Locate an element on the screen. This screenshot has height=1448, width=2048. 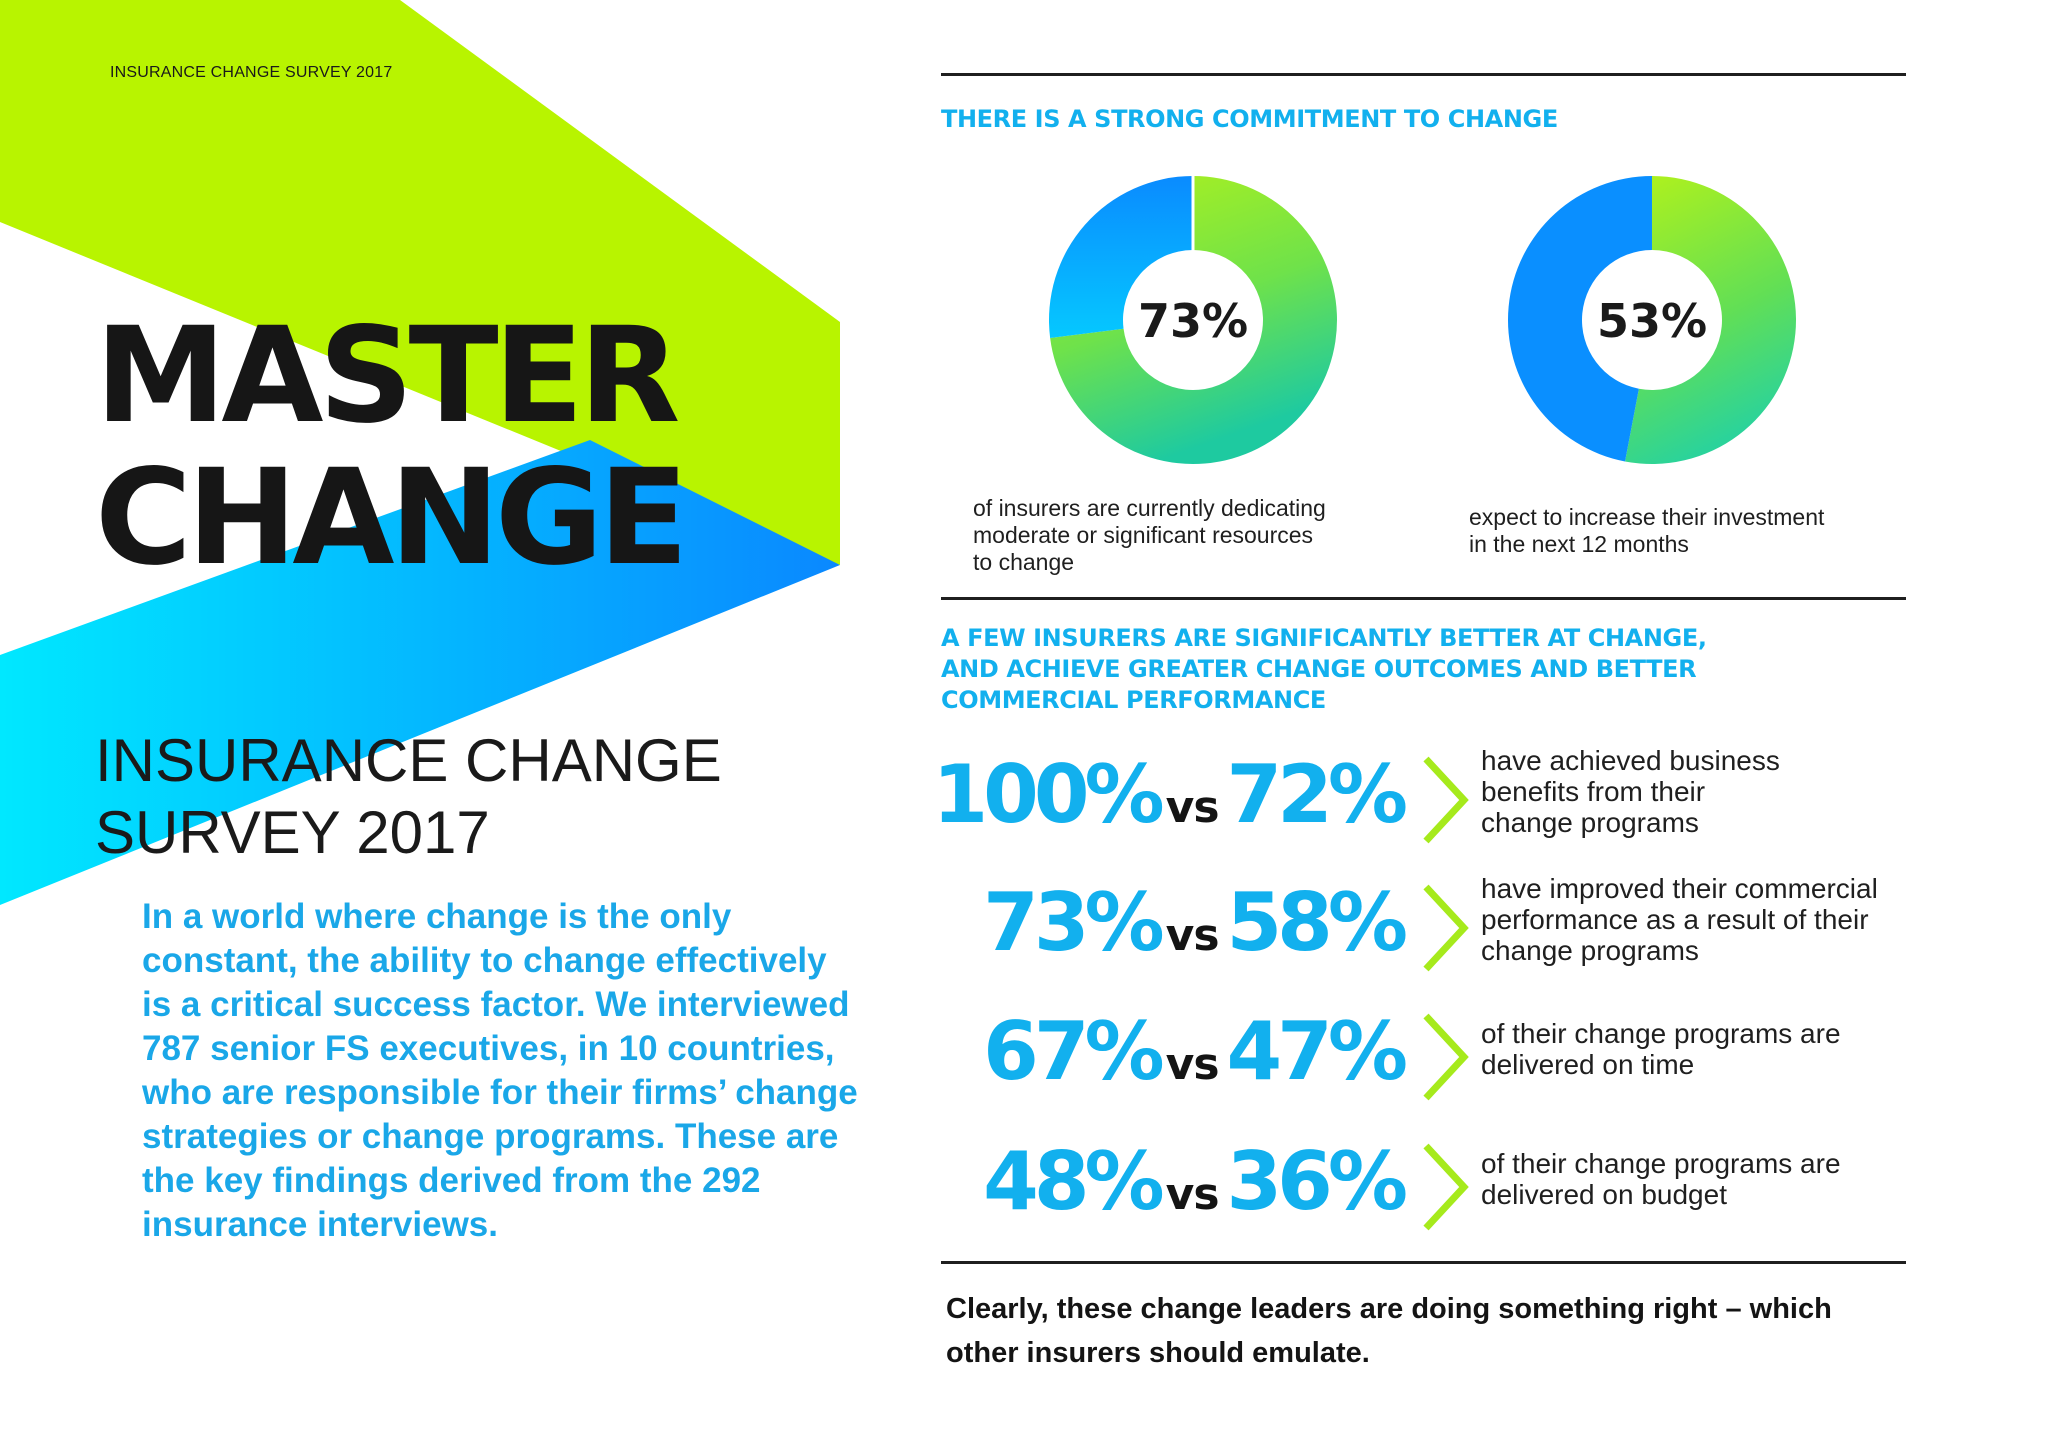
divider-rule-bottom is located at coordinates (1423, 1262).